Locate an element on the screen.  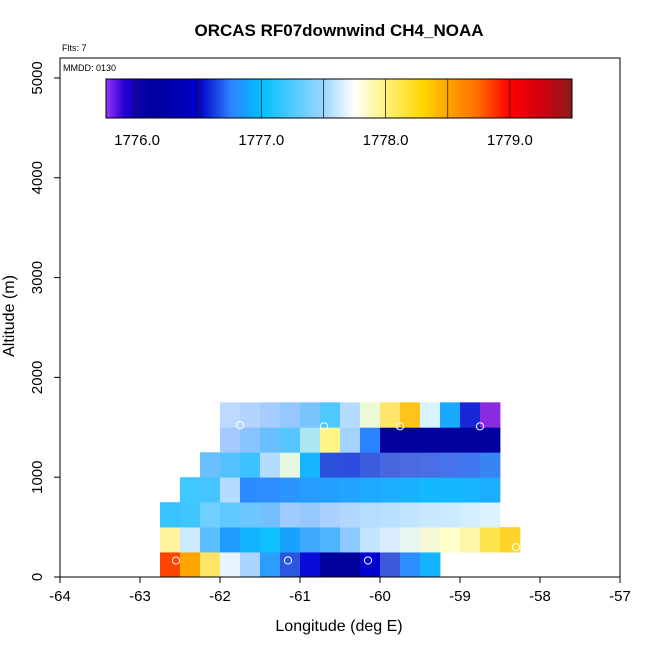
x-tick-label: -60 is located at coordinates (380, 596).